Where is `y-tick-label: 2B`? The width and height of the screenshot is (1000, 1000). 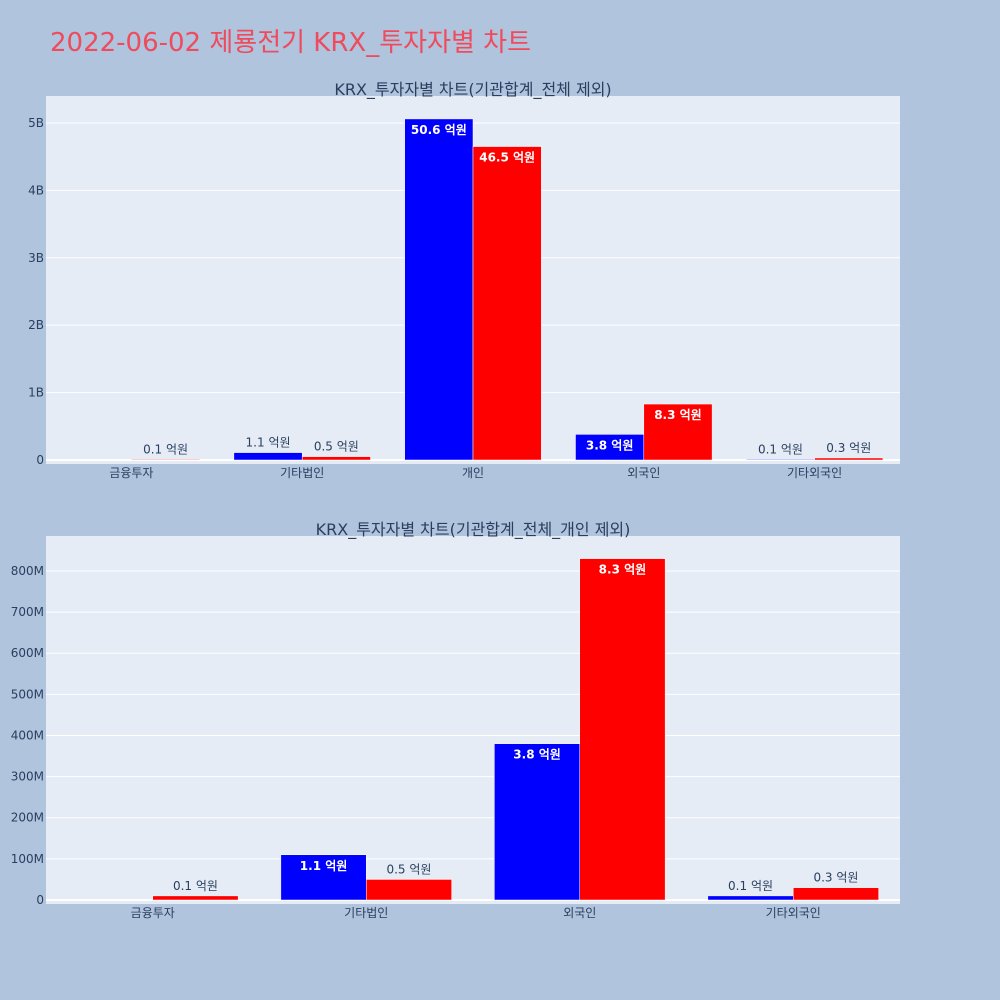 y-tick-label: 2B is located at coordinates (36, 325).